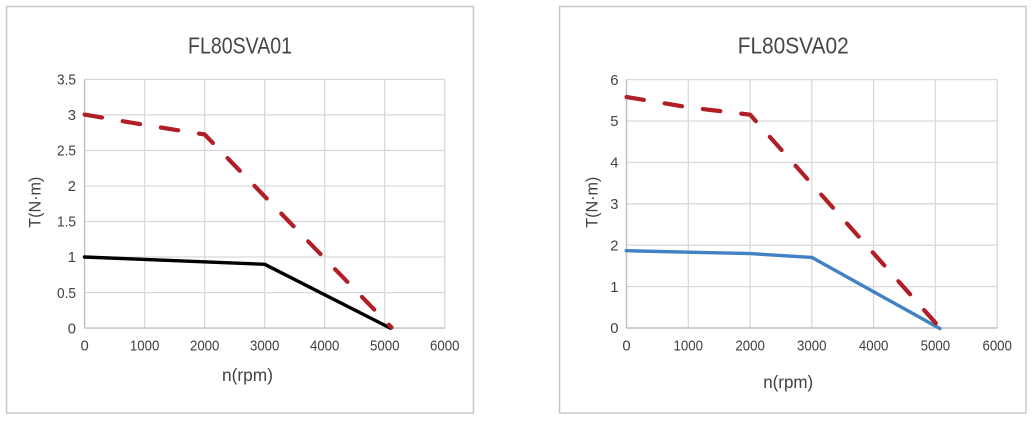 The height and width of the screenshot is (422, 1034). Describe the element at coordinates (614, 122) in the screenshot. I see `svg-text: 5` at that location.